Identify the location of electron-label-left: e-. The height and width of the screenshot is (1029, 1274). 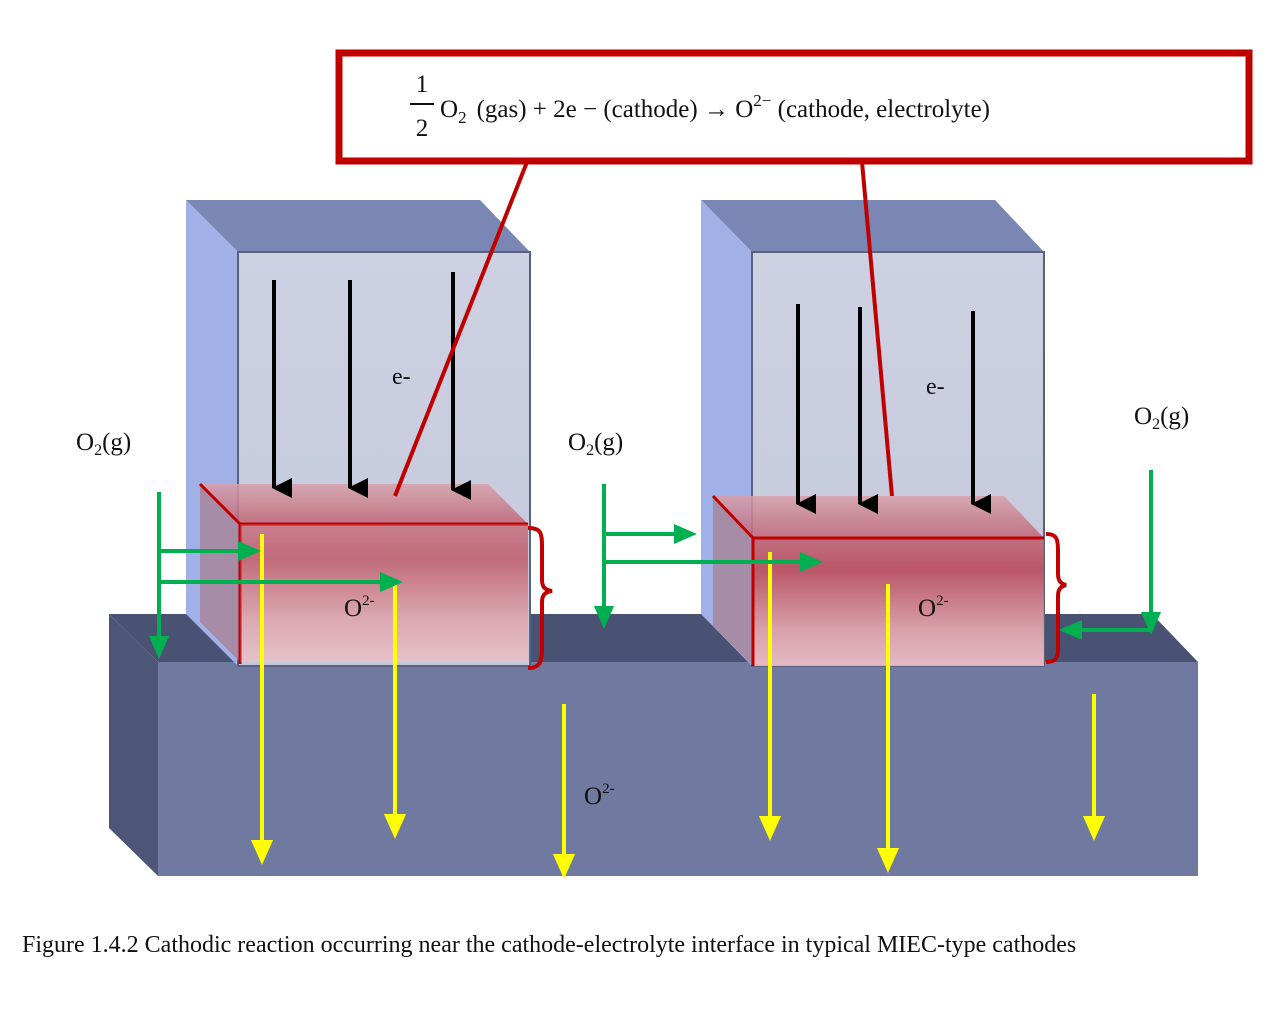
(401, 377).